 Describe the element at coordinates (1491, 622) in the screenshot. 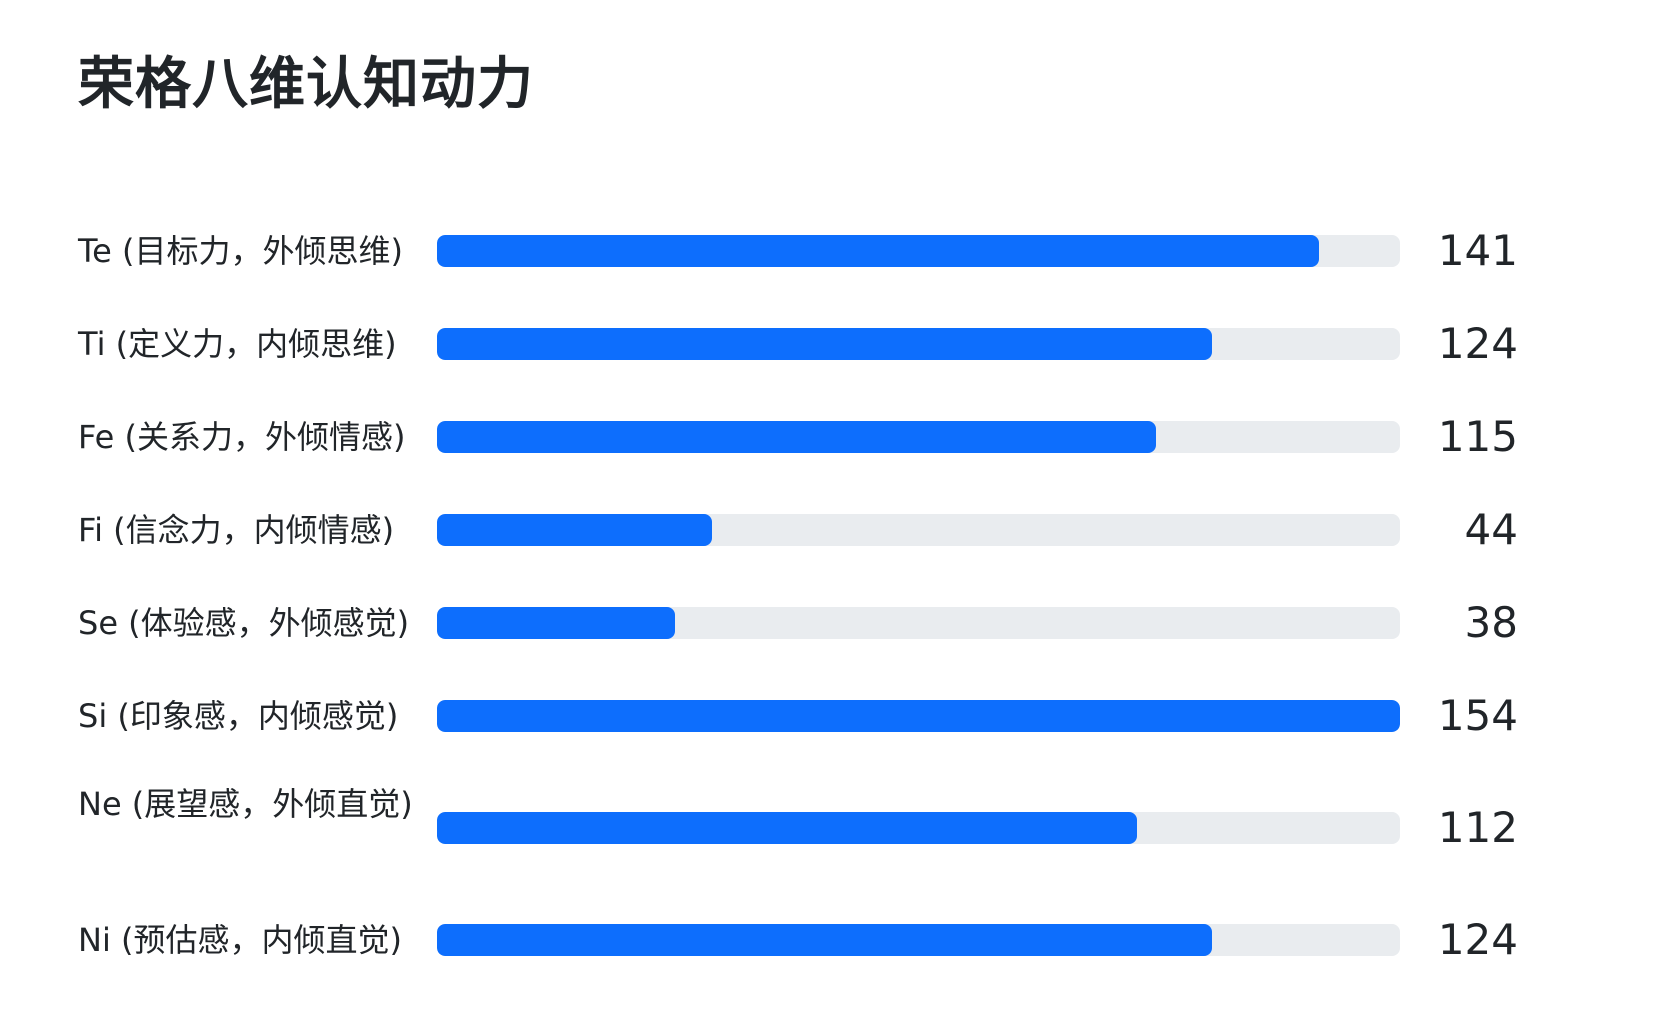

I see `bar-value-label: 38` at that location.